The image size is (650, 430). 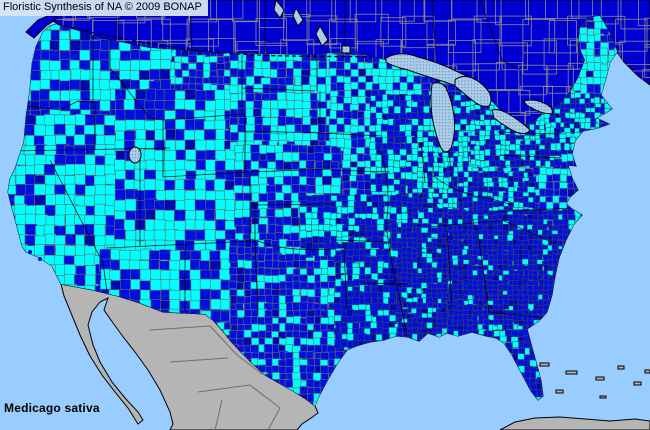 I want to click on great-salt-lake, so click(x=135, y=155).